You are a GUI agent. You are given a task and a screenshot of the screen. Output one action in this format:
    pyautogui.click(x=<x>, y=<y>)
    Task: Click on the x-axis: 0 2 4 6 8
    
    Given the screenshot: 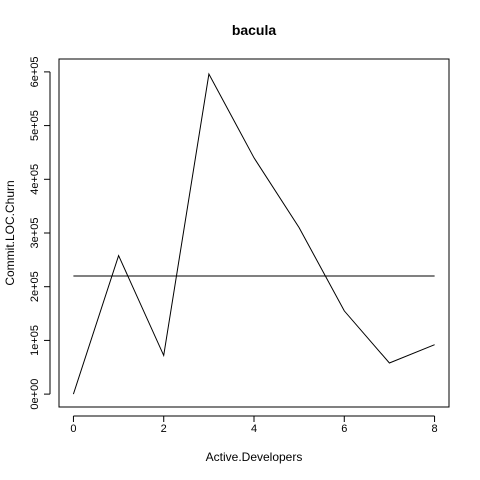 What is the action you would take?
    pyautogui.click(x=254, y=425)
    